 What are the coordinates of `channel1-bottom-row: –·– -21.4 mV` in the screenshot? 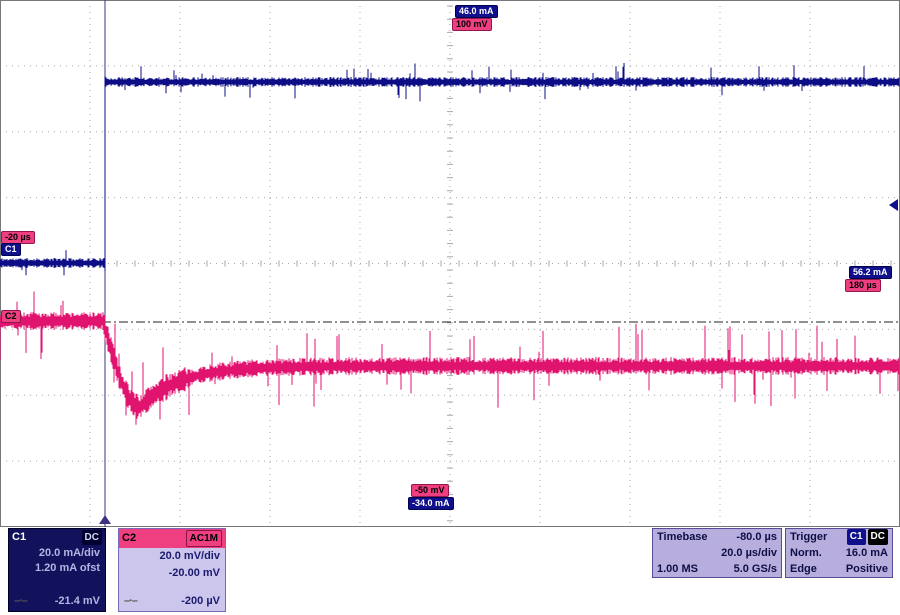 It's located at (57, 601).